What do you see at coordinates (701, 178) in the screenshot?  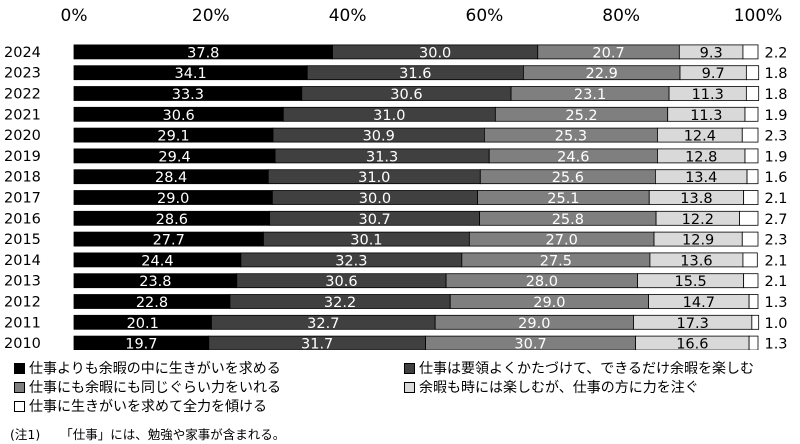 I see `bar-value-label: 13.4` at bounding box center [701, 178].